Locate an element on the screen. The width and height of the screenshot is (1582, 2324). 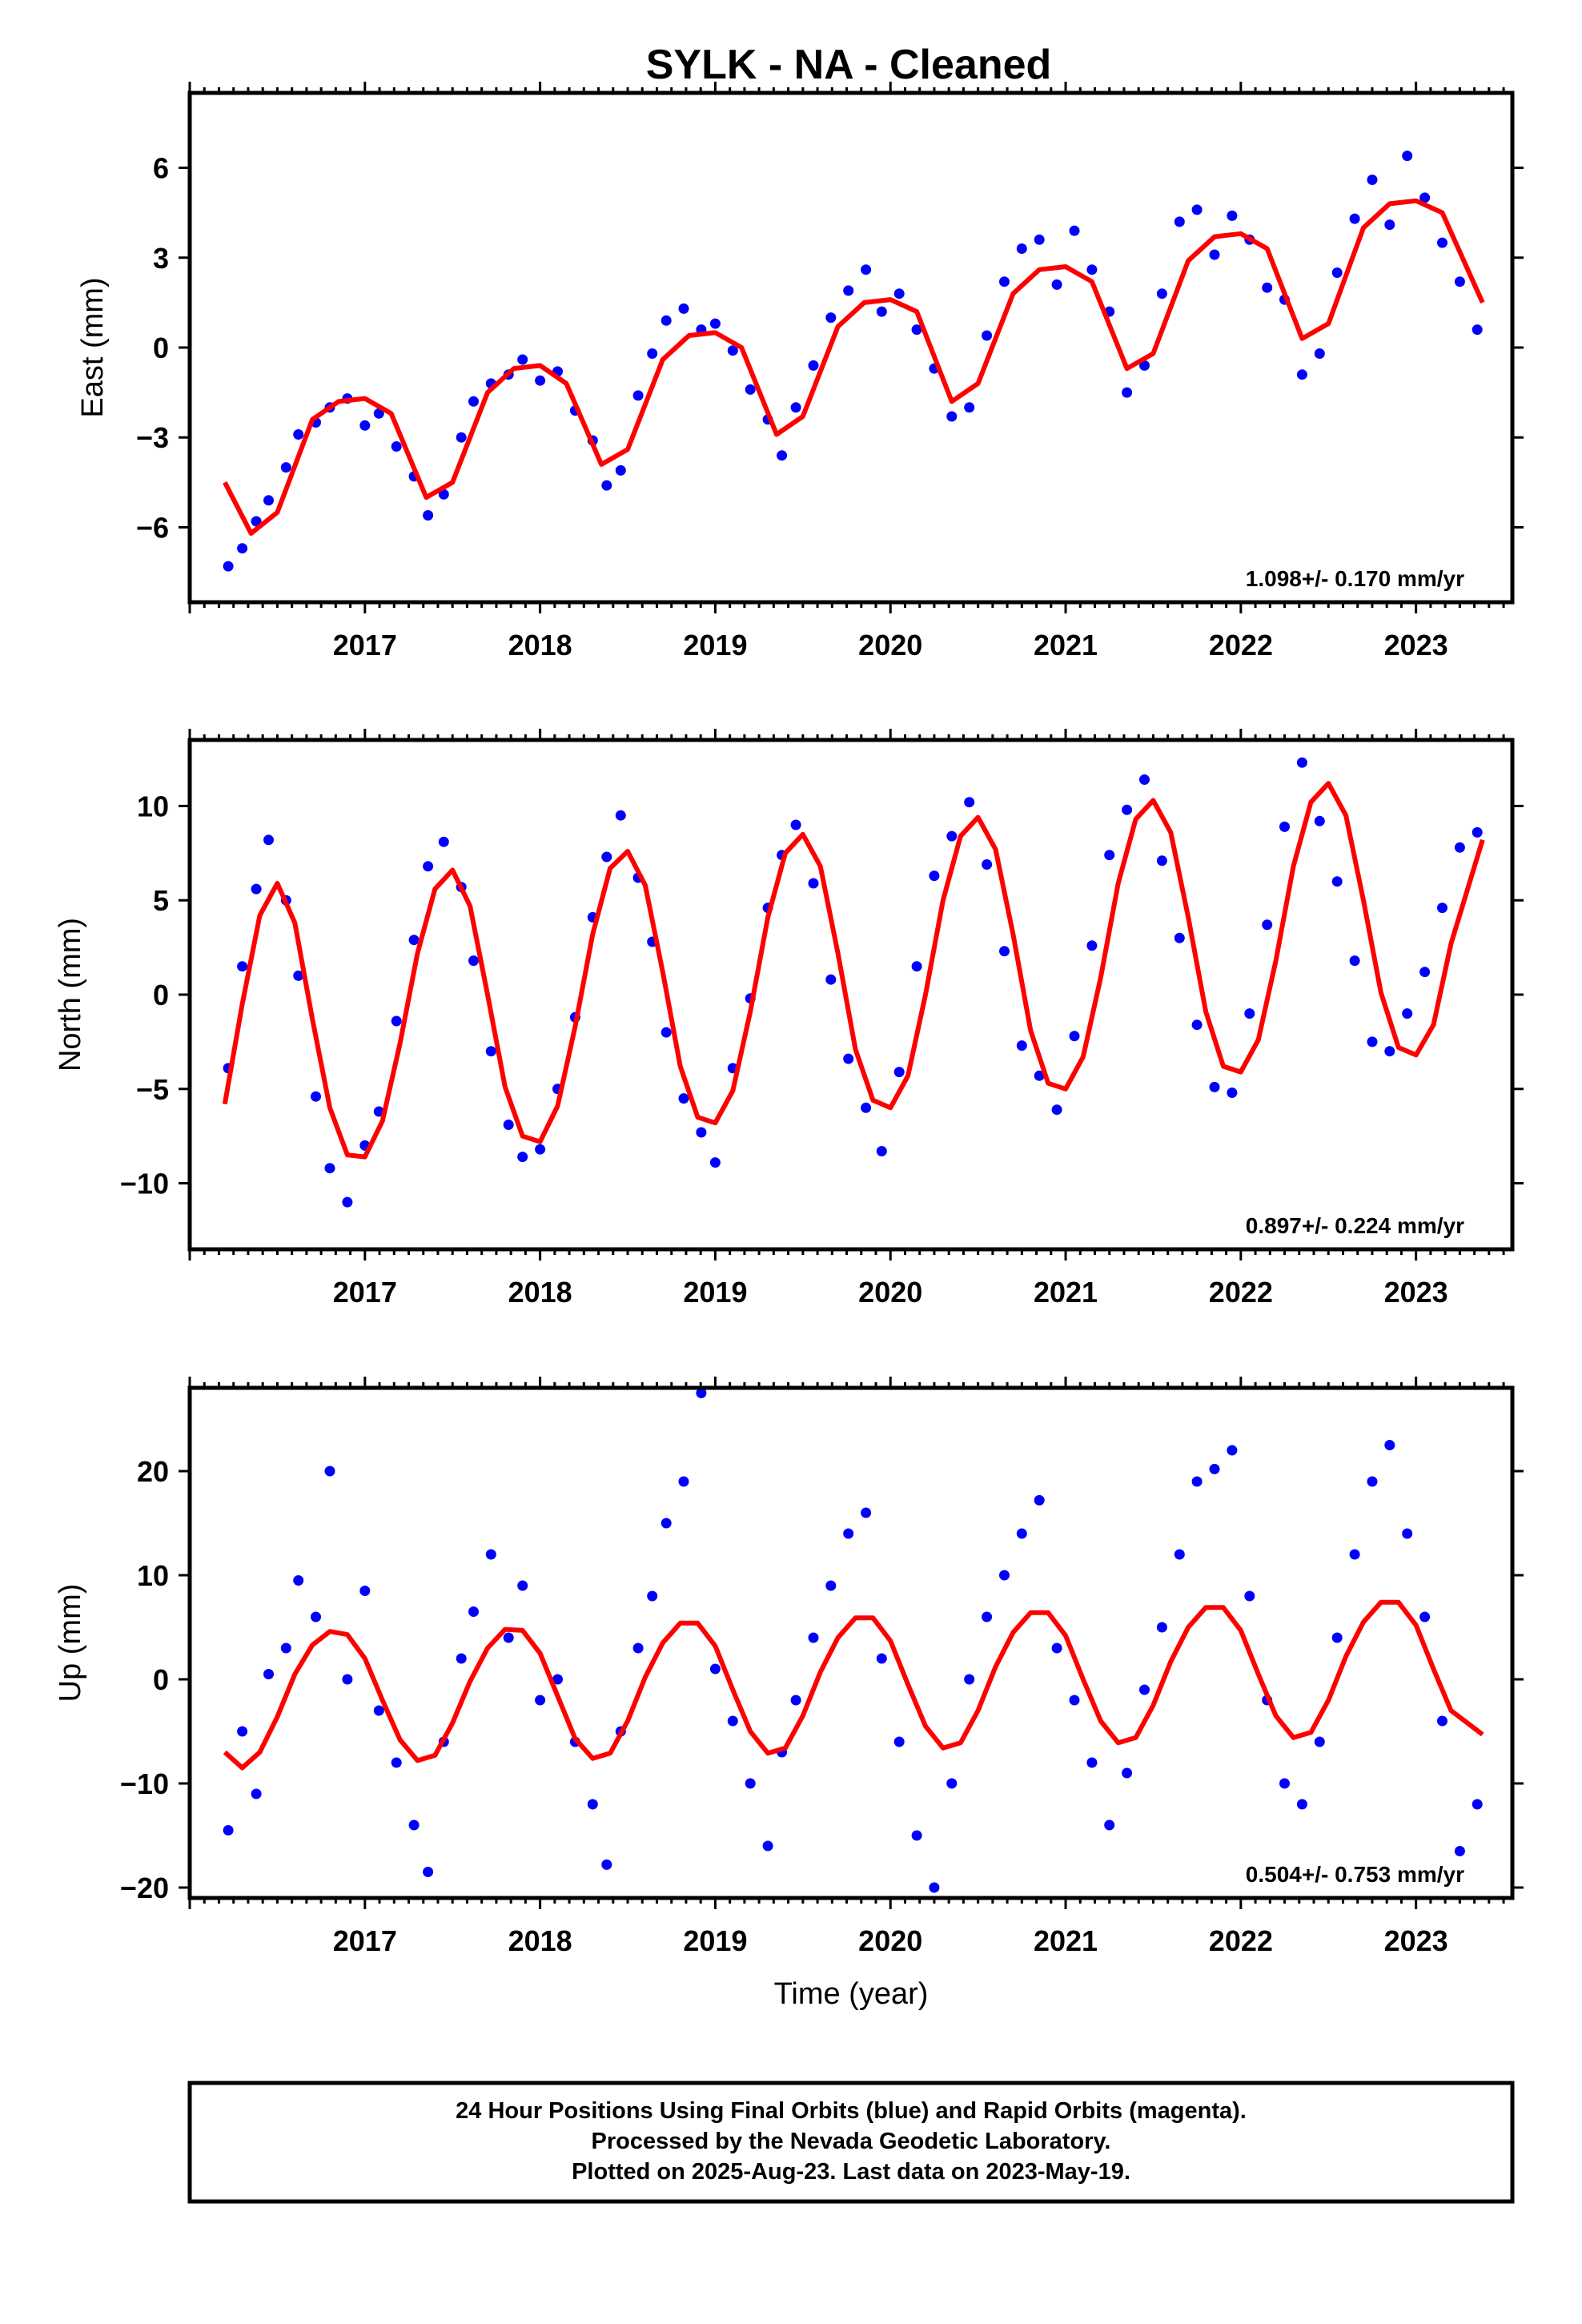
north-x-tick-label: 2017 is located at coordinates (365, 1292).